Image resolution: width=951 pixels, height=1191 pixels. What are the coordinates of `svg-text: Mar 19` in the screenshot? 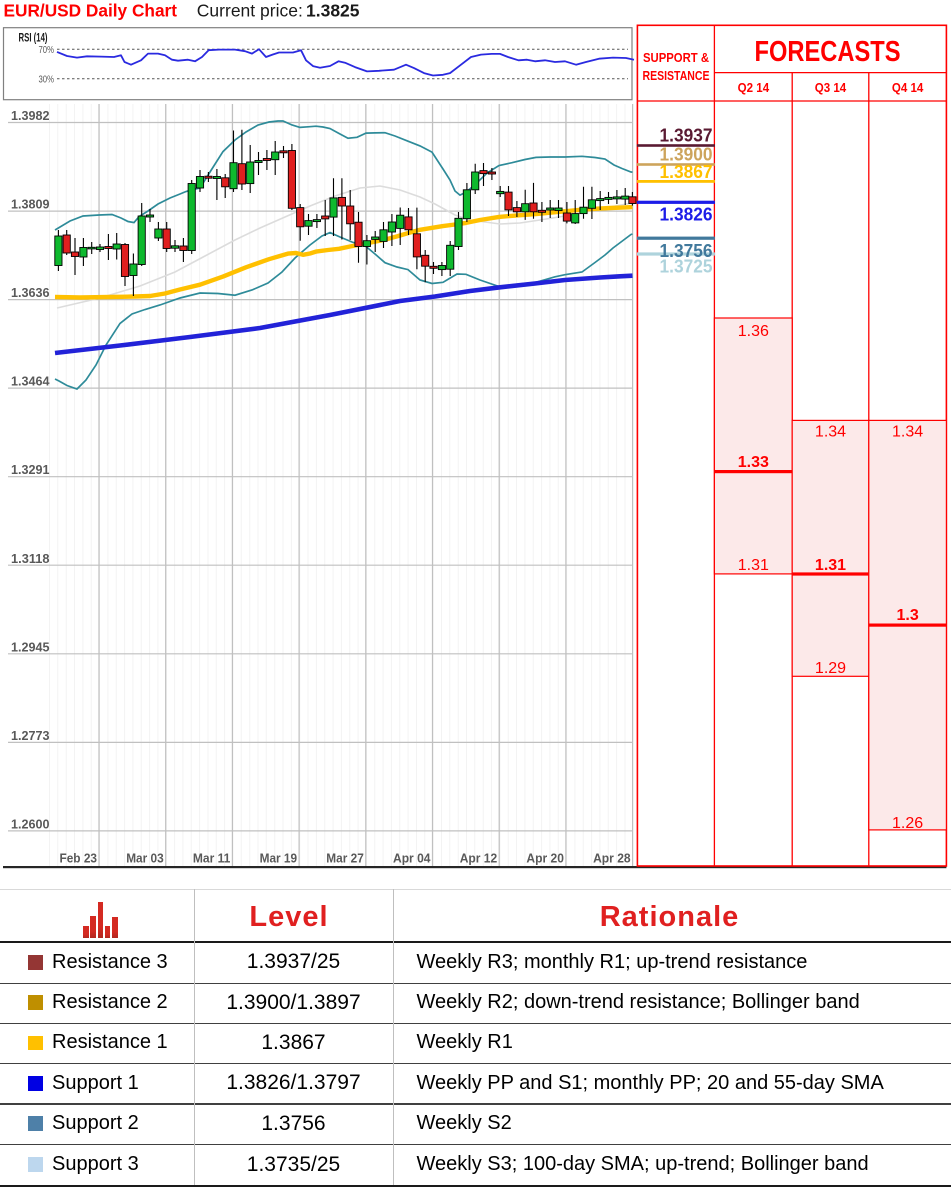 It's located at (279, 859).